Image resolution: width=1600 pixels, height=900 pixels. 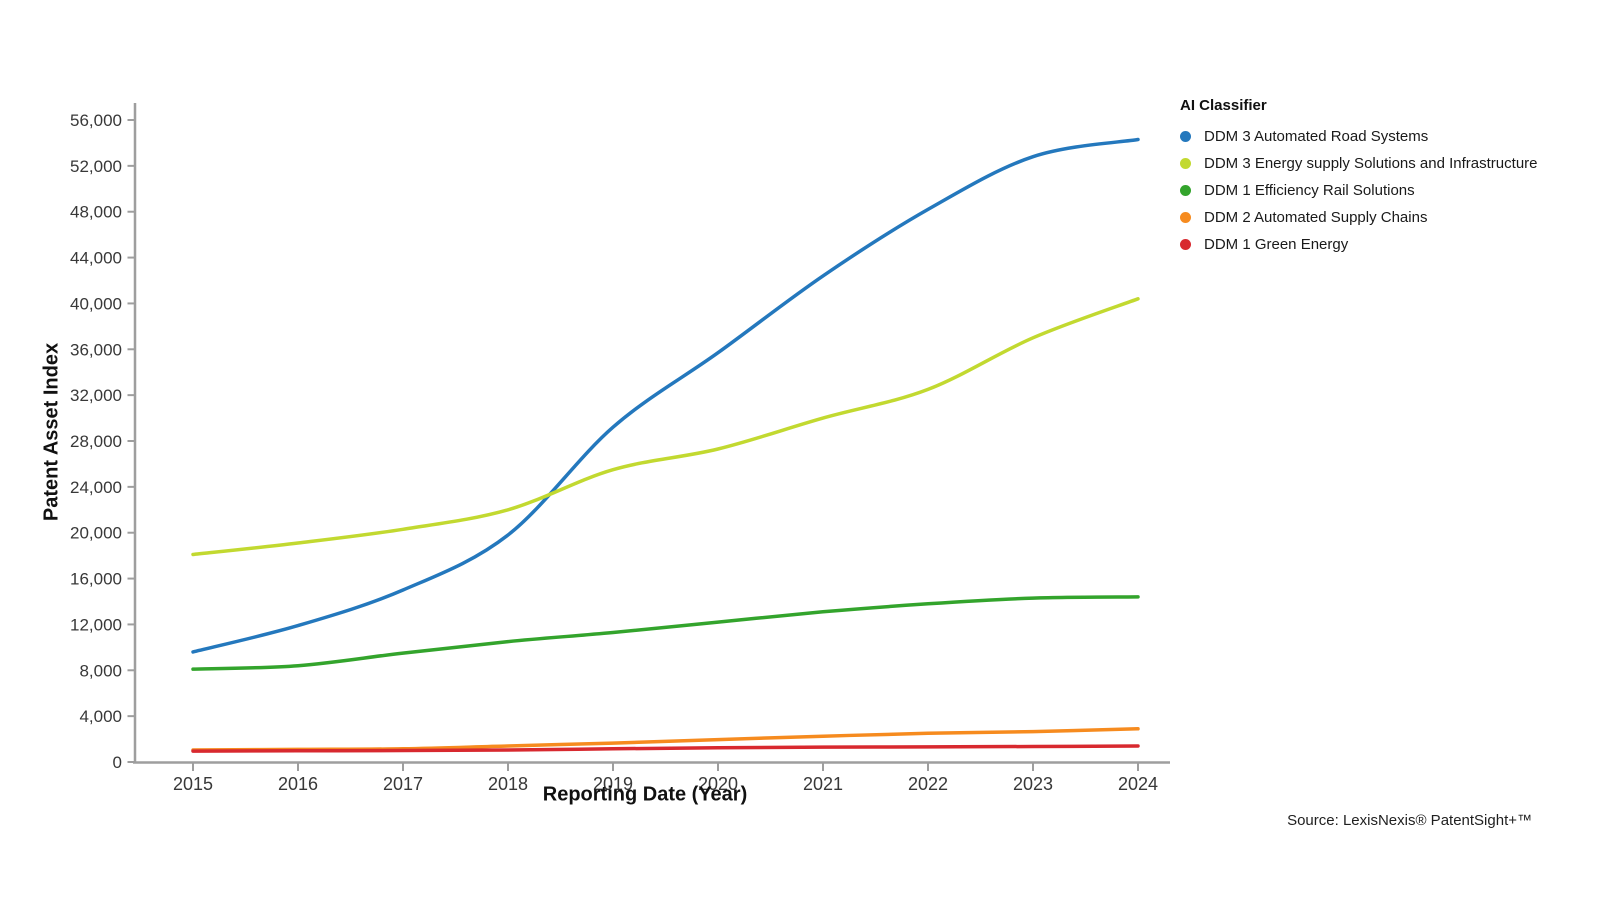 What do you see at coordinates (96, 166) in the screenshot?
I see `y-tick-label: 52,000` at bounding box center [96, 166].